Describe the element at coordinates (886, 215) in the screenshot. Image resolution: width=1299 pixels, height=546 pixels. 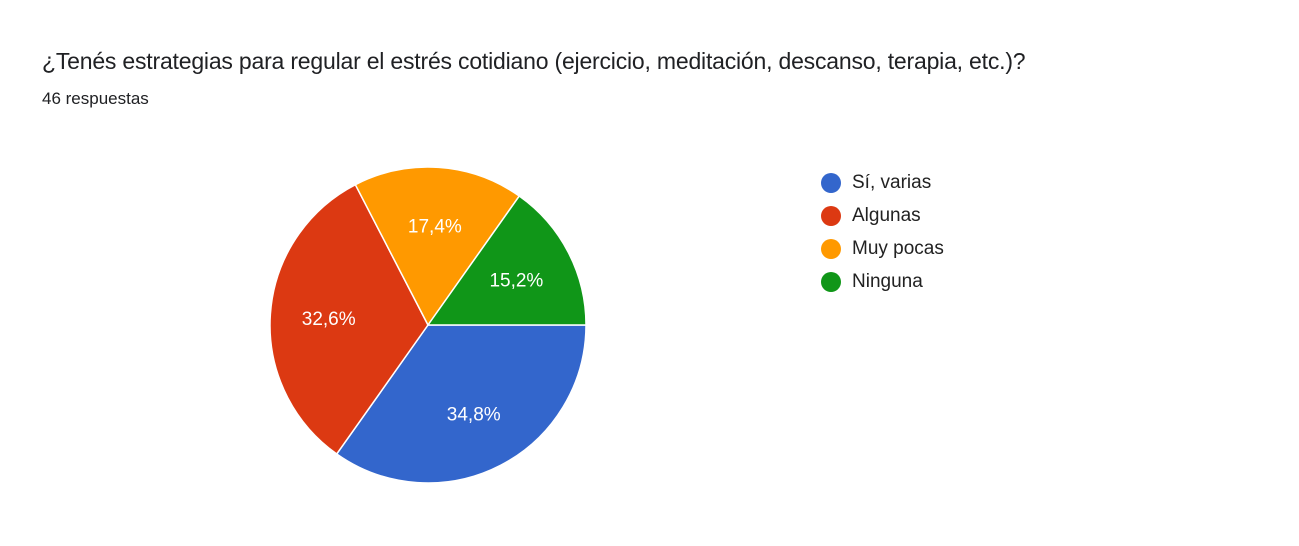
I see `legend-label: Algunas` at that location.